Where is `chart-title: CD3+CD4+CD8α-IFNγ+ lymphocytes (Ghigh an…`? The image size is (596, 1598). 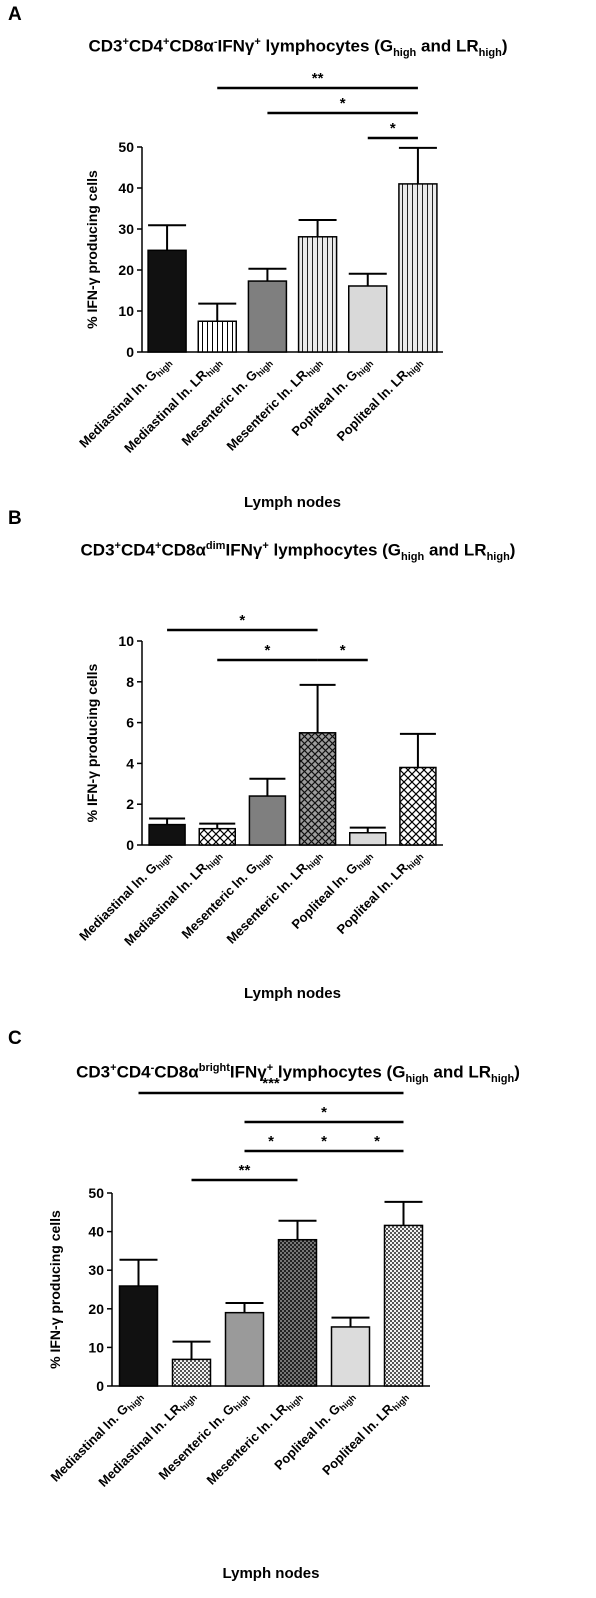 chart-title: CD3+CD4+CD8α-IFNγ+ lymphocytes (Ghigh an… is located at coordinates (298, 48).